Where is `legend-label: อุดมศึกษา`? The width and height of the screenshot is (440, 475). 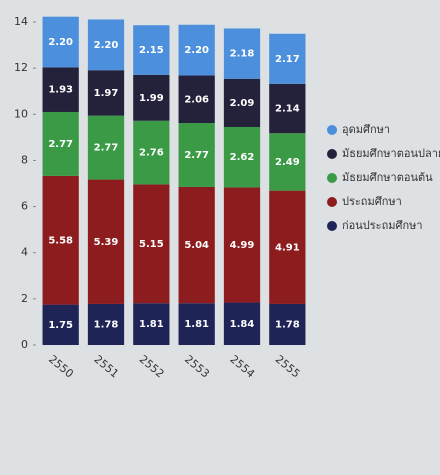 legend-label: อุดมศึกษา is located at coordinates (366, 129).